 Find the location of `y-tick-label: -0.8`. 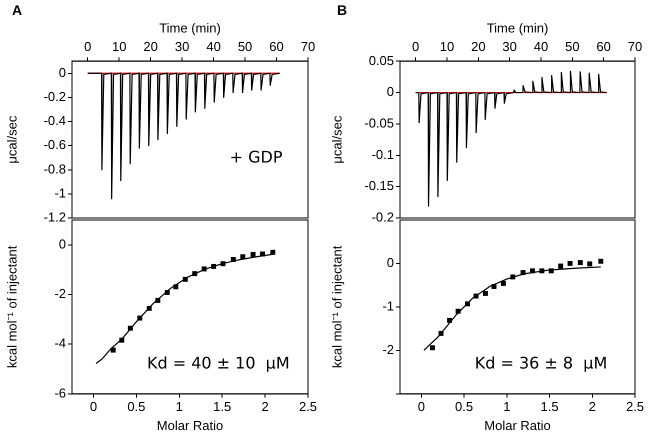

y-tick-label: -0.8 is located at coordinates (55, 168).